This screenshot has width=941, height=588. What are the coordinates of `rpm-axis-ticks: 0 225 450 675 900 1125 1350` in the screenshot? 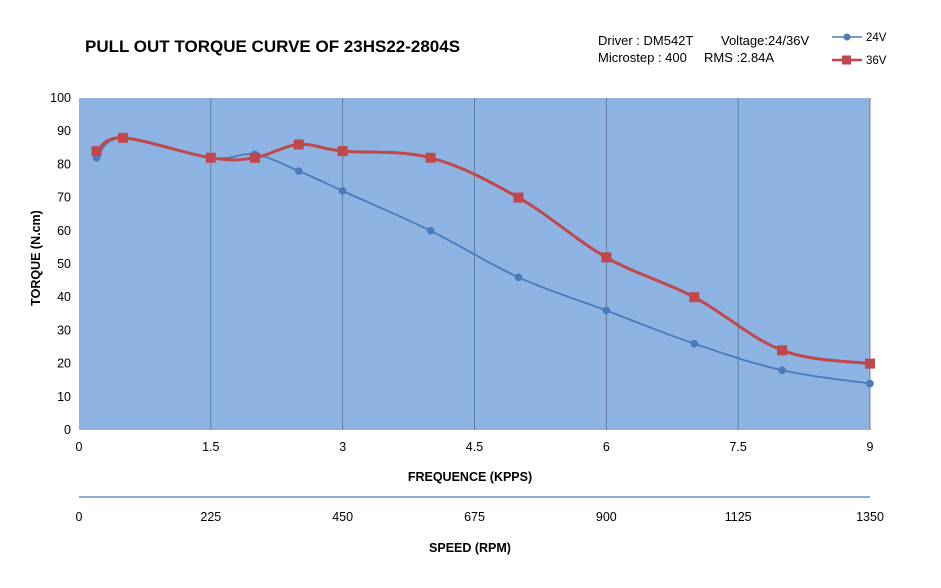 It's located at (480, 517).